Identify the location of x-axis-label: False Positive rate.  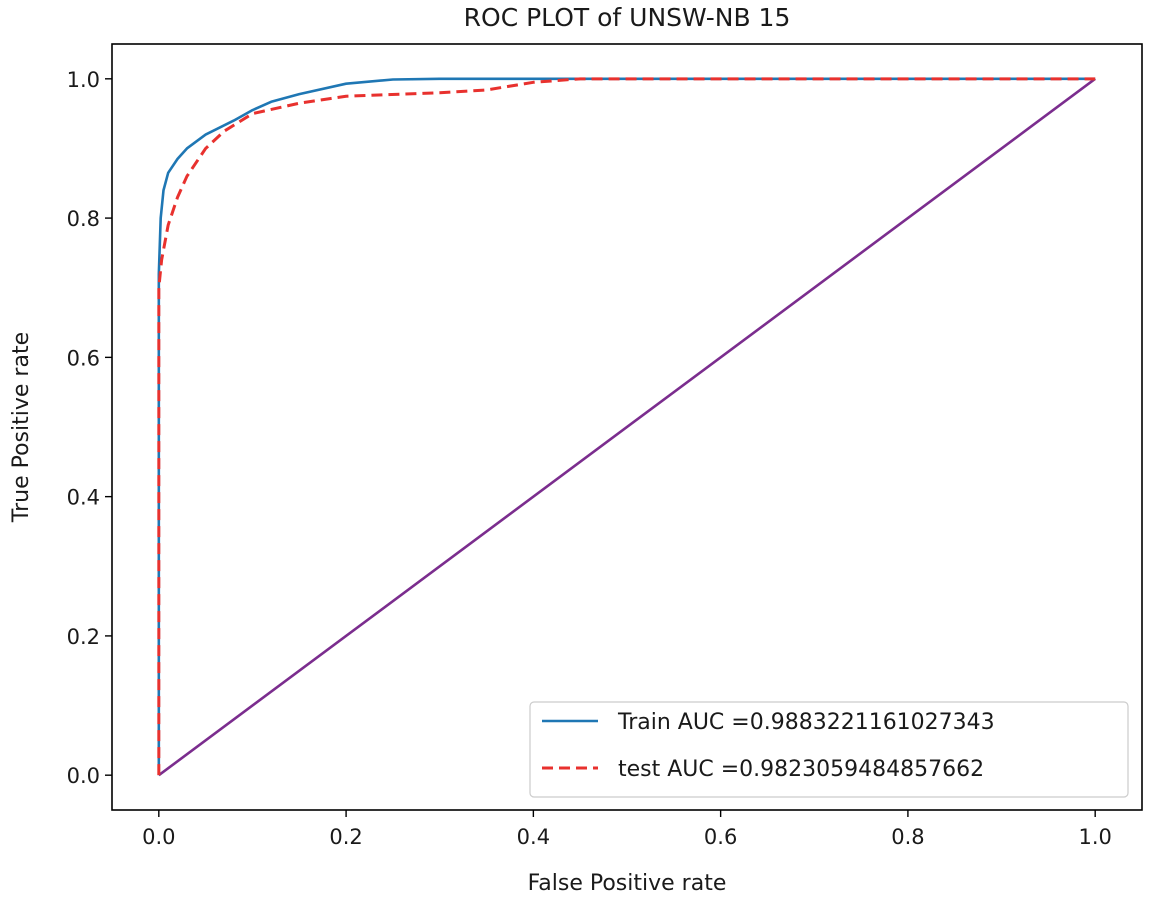
(627, 883).